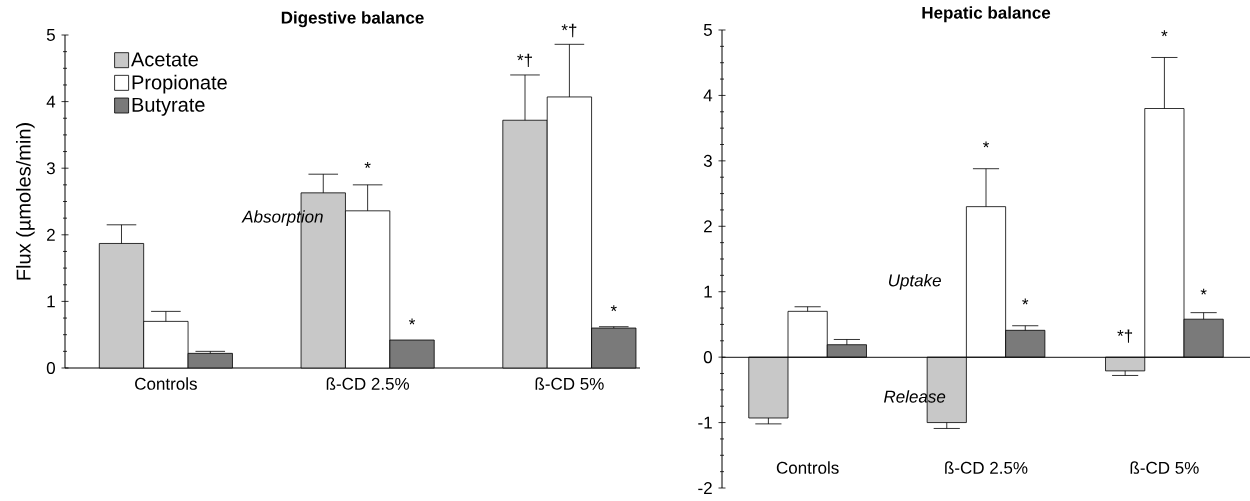 The height and width of the screenshot is (501, 1250). I want to click on legend-label: Butyrate, so click(168, 106).